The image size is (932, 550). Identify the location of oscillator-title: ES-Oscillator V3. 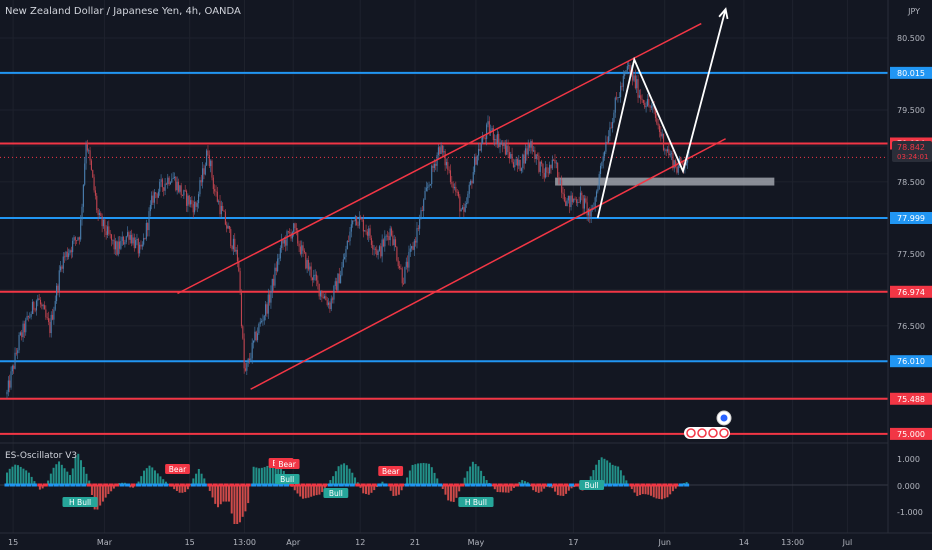
(41, 456).